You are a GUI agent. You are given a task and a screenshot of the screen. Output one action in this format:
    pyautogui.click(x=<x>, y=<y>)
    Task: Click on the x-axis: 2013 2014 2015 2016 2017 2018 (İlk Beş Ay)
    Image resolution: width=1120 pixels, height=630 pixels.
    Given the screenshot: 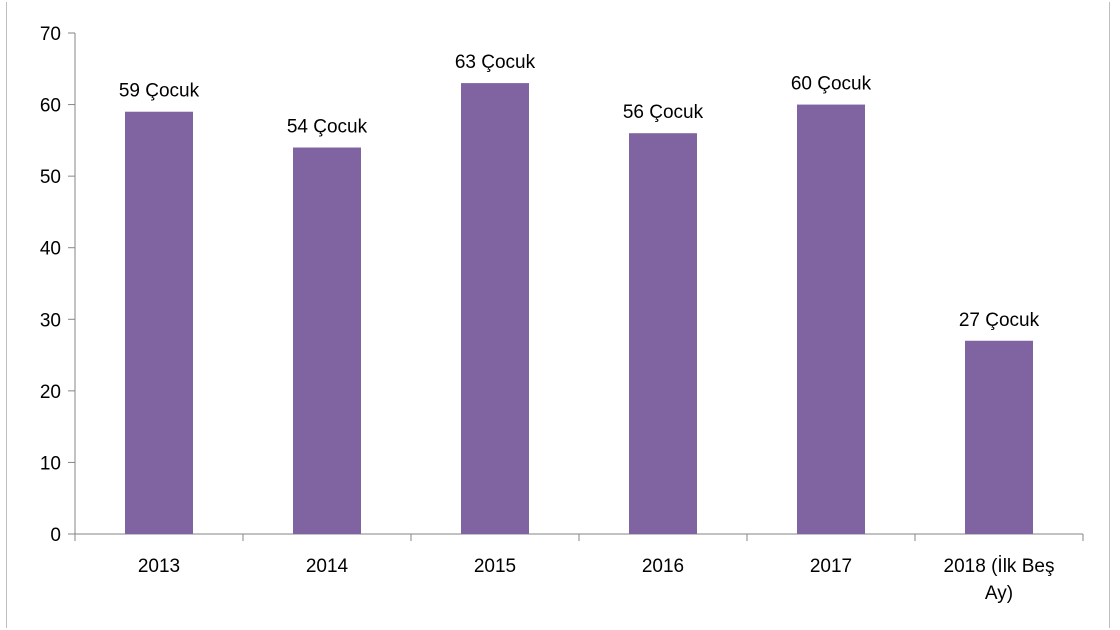 What is the action you would take?
    pyautogui.click(x=579, y=568)
    